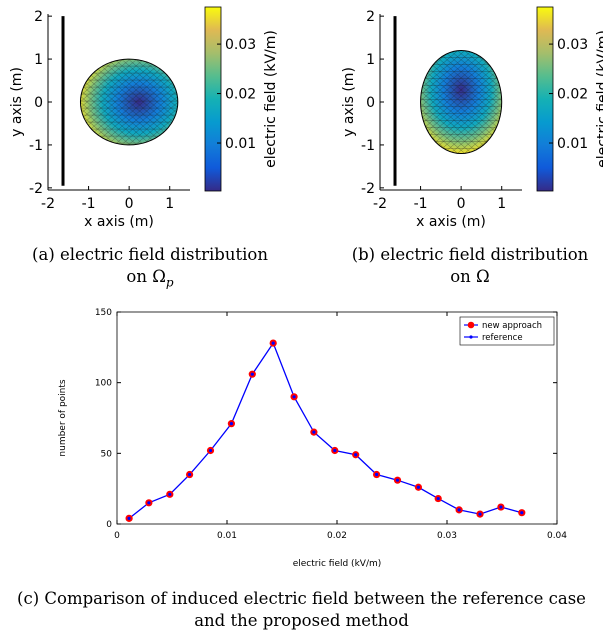  What do you see at coordinates (107, 454) in the screenshot?
I see `y-tick-label: 50` at bounding box center [107, 454].